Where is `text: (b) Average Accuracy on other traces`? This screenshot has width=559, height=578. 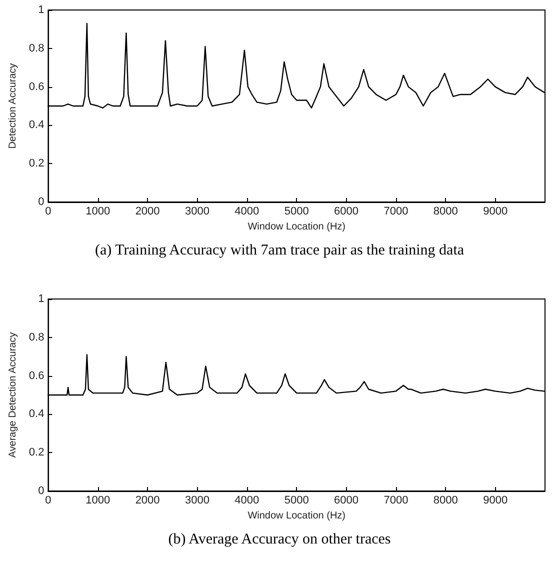
text: (b) Average Accuracy on other traces is located at coordinates (279, 540).